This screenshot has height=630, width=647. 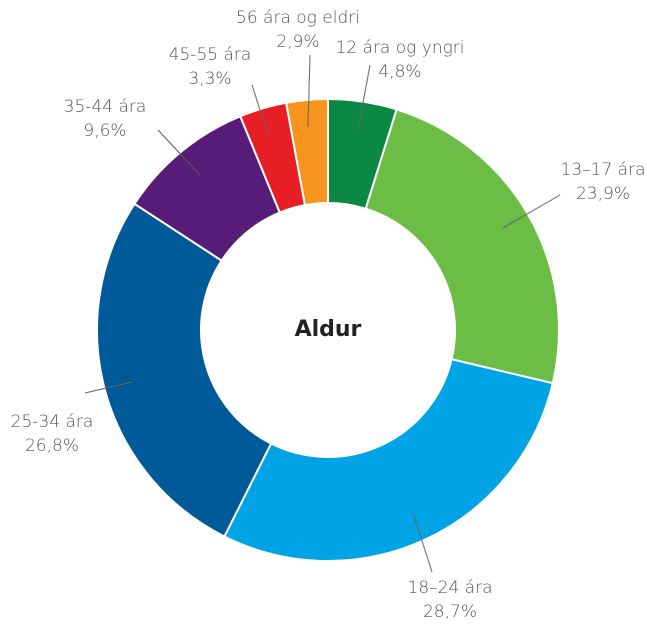 I want to click on chart-title: Aldur, so click(x=328, y=329).